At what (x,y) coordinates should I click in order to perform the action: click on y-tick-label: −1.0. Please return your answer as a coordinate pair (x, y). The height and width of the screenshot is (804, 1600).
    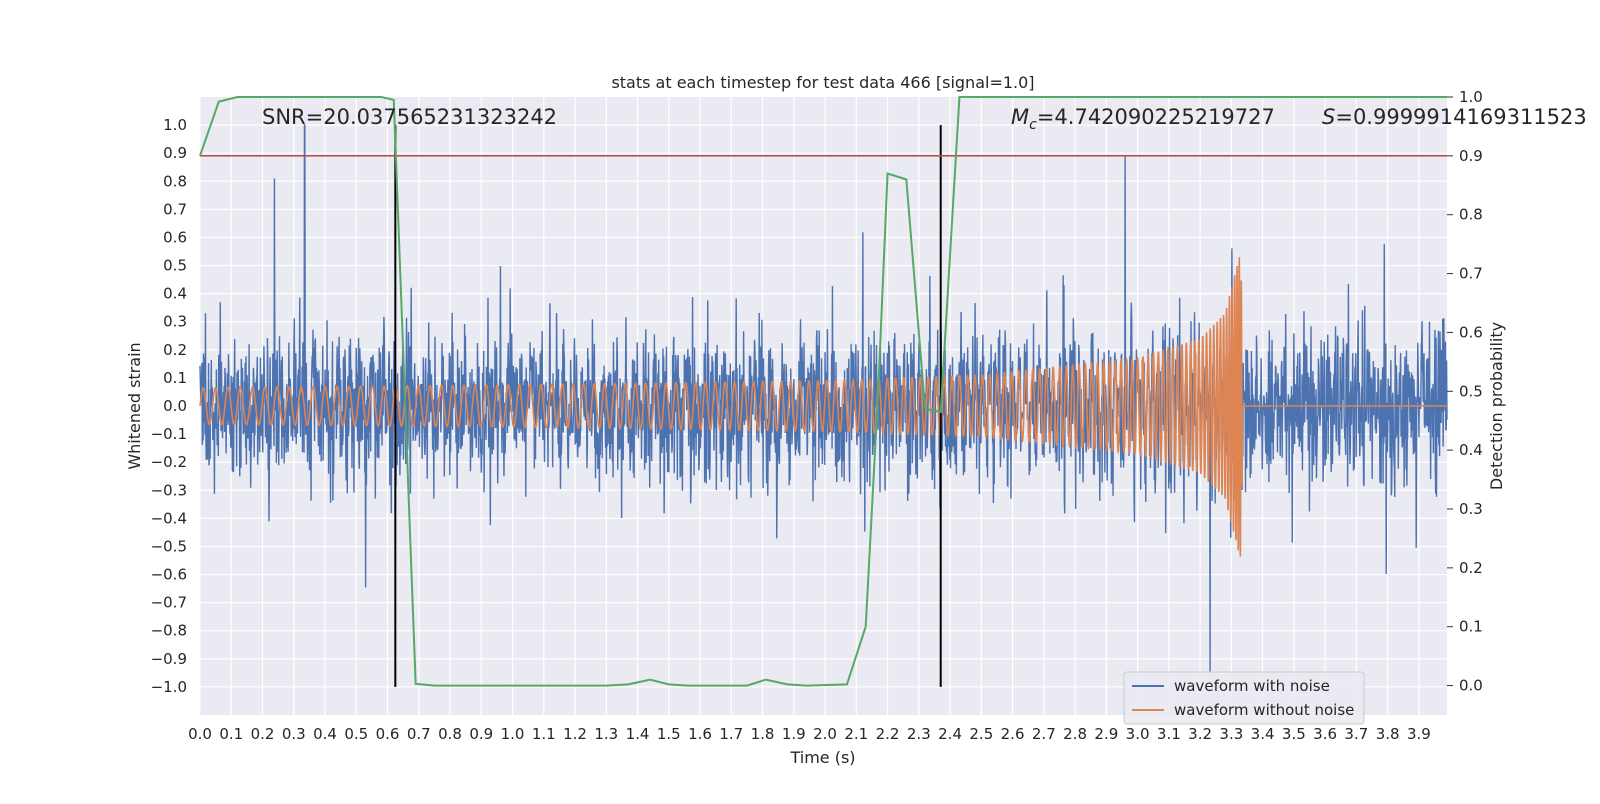
    Looking at the image, I should click on (169, 687).